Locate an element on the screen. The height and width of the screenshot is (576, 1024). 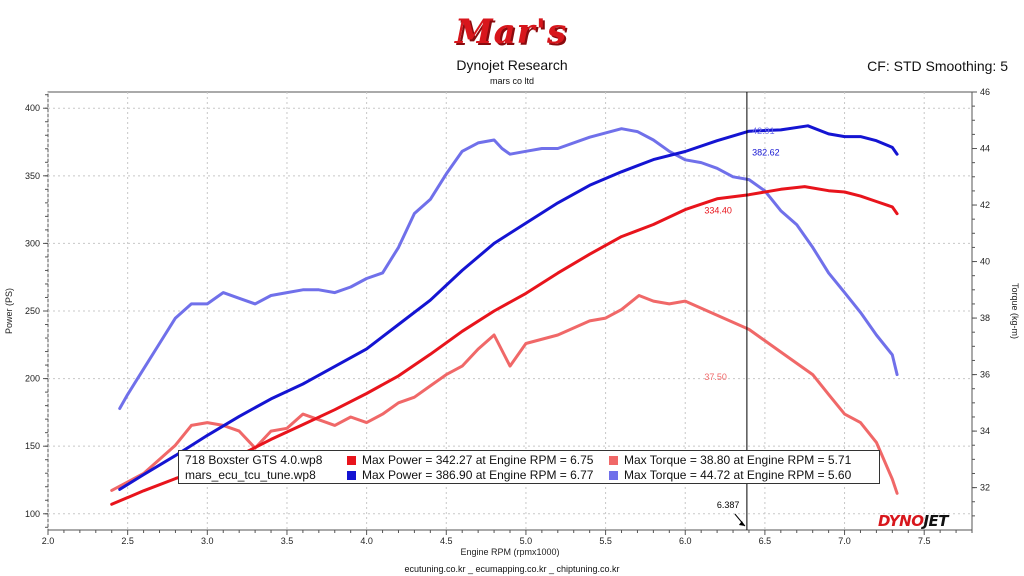
y-tick-label: 150 is located at coordinates (32, 446).